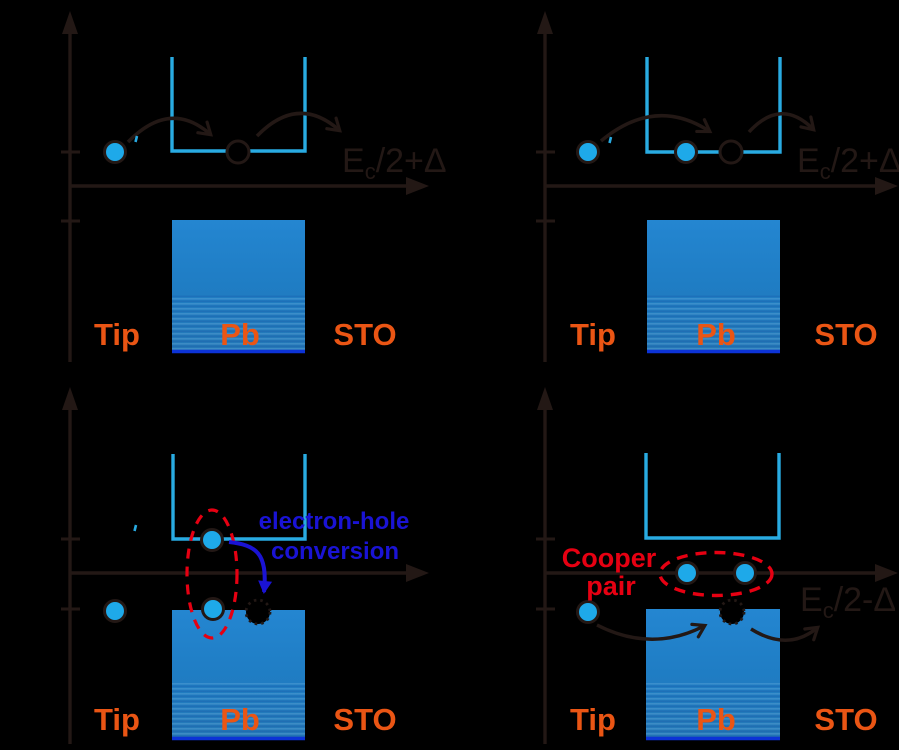 The height and width of the screenshot is (750, 899). Describe the element at coordinates (609, 558) in the screenshot. I see `annotation-cooper: Cooper` at that location.